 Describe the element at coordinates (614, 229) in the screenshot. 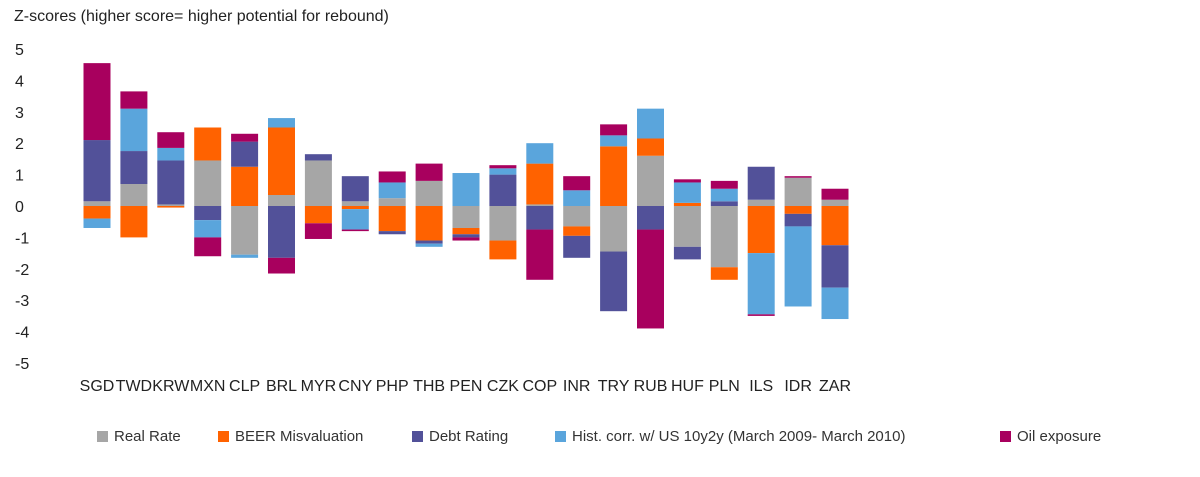

I see `bar-segment-try-real` at that location.